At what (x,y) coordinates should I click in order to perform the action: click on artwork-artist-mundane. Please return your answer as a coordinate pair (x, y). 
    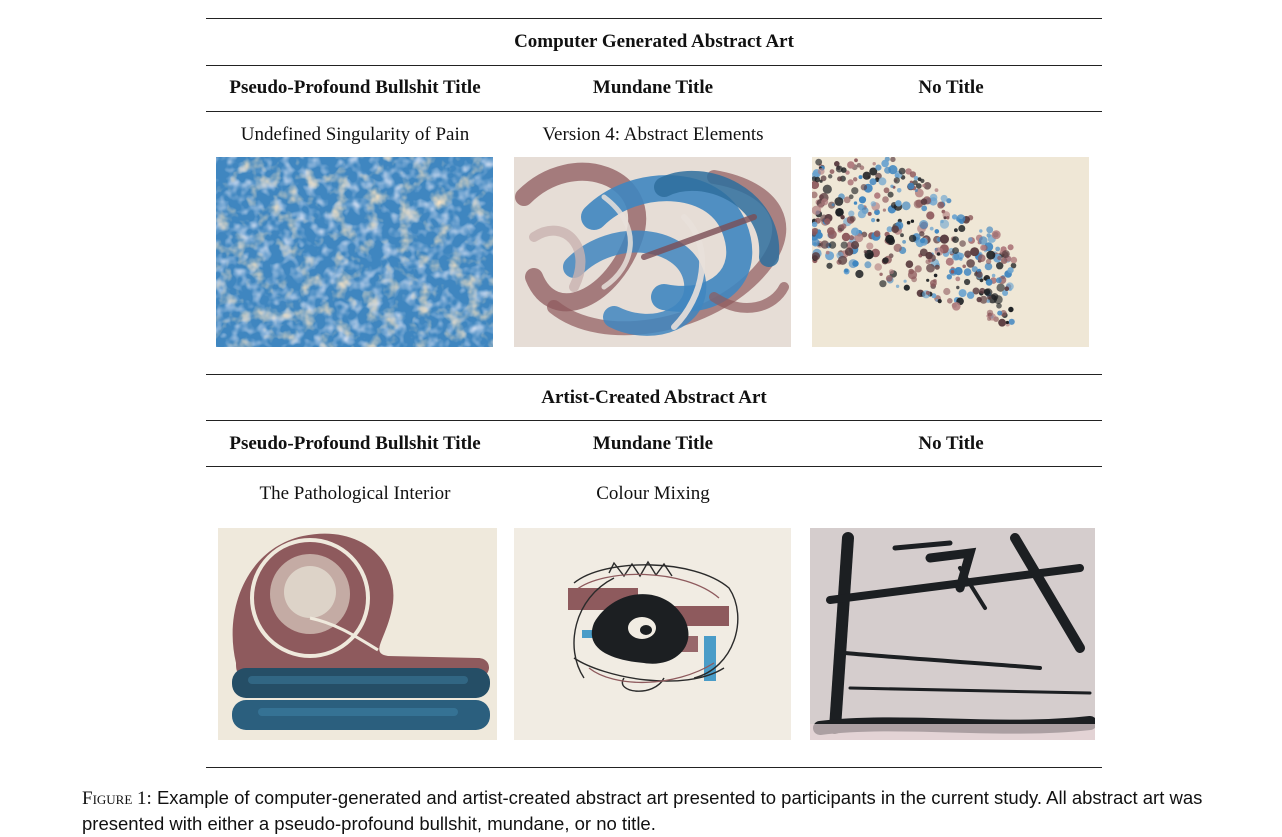
    Looking at the image, I should click on (652, 634).